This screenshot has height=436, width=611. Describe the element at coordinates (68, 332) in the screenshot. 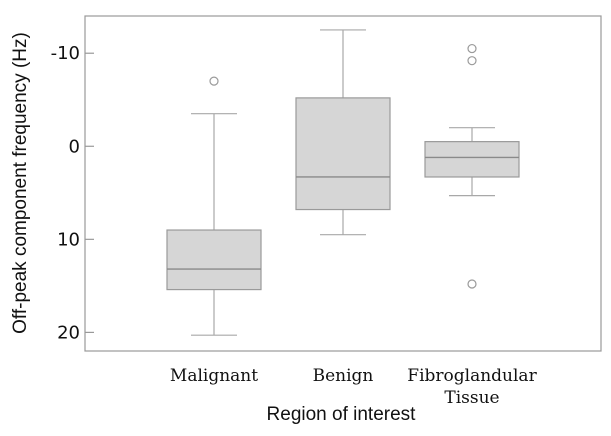

I see `y-tick-label: 20` at that location.